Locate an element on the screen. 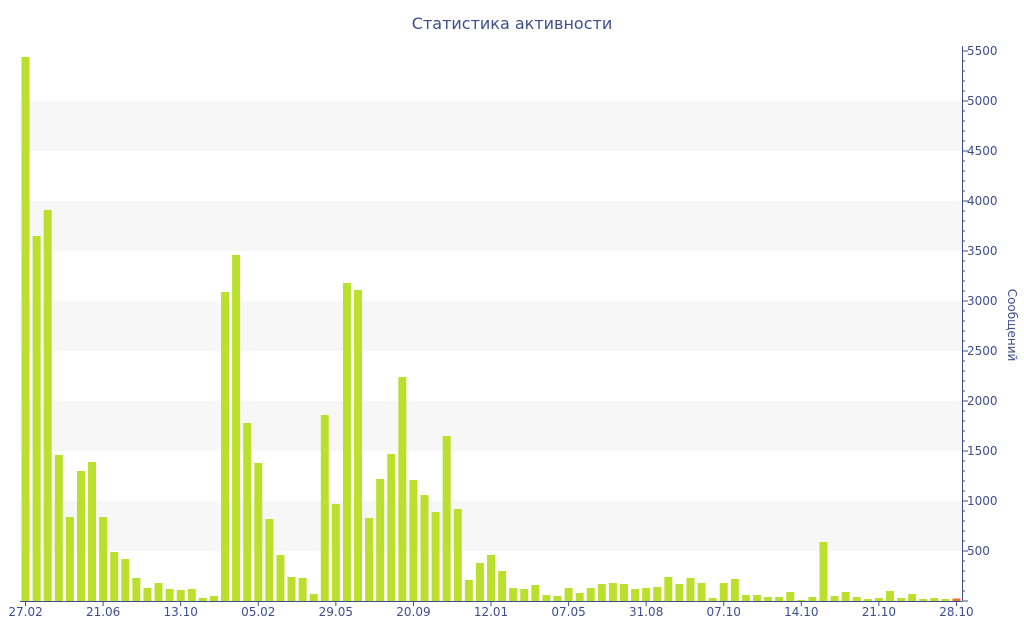 This screenshot has height=640, width=1024. y-tick-label: 5500 is located at coordinates (982, 51).